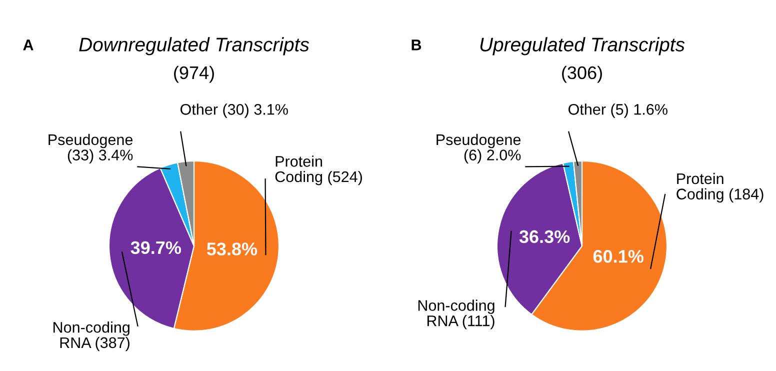  I want to click on data-label: 39.7%, so click(156, 247).